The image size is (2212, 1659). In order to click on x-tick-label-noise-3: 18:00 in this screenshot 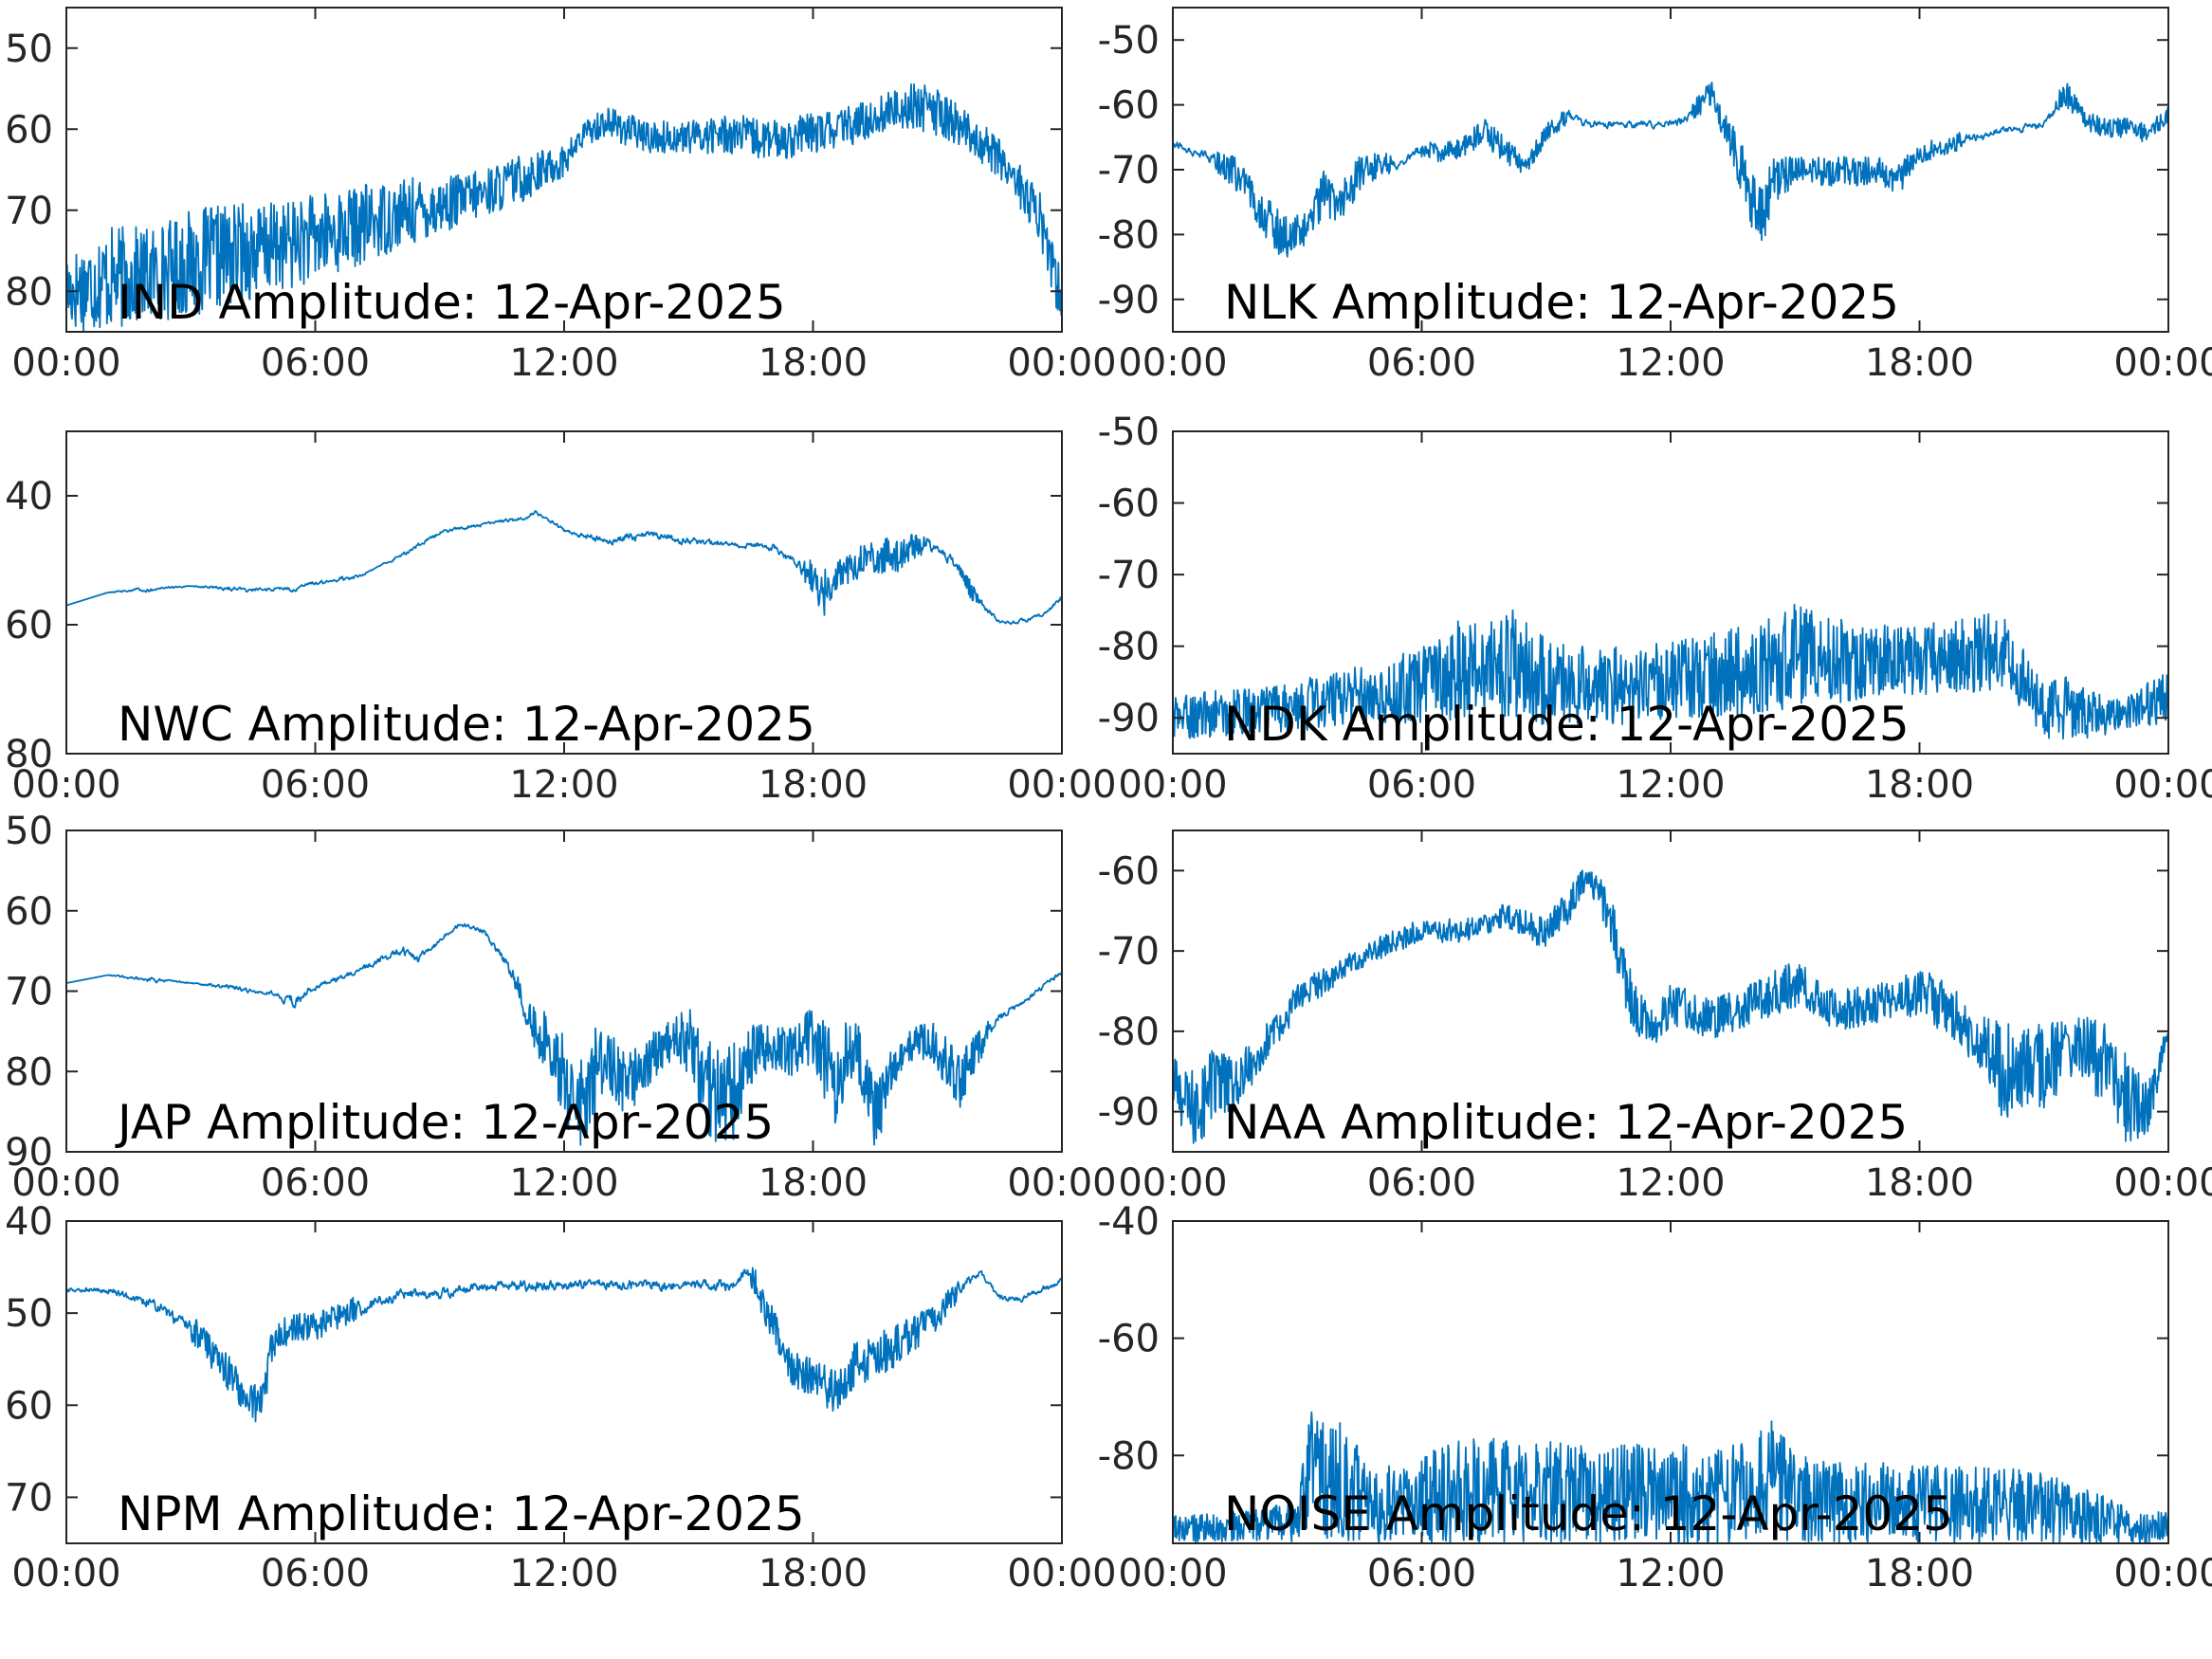, I will do `click(1919, 1573)`.